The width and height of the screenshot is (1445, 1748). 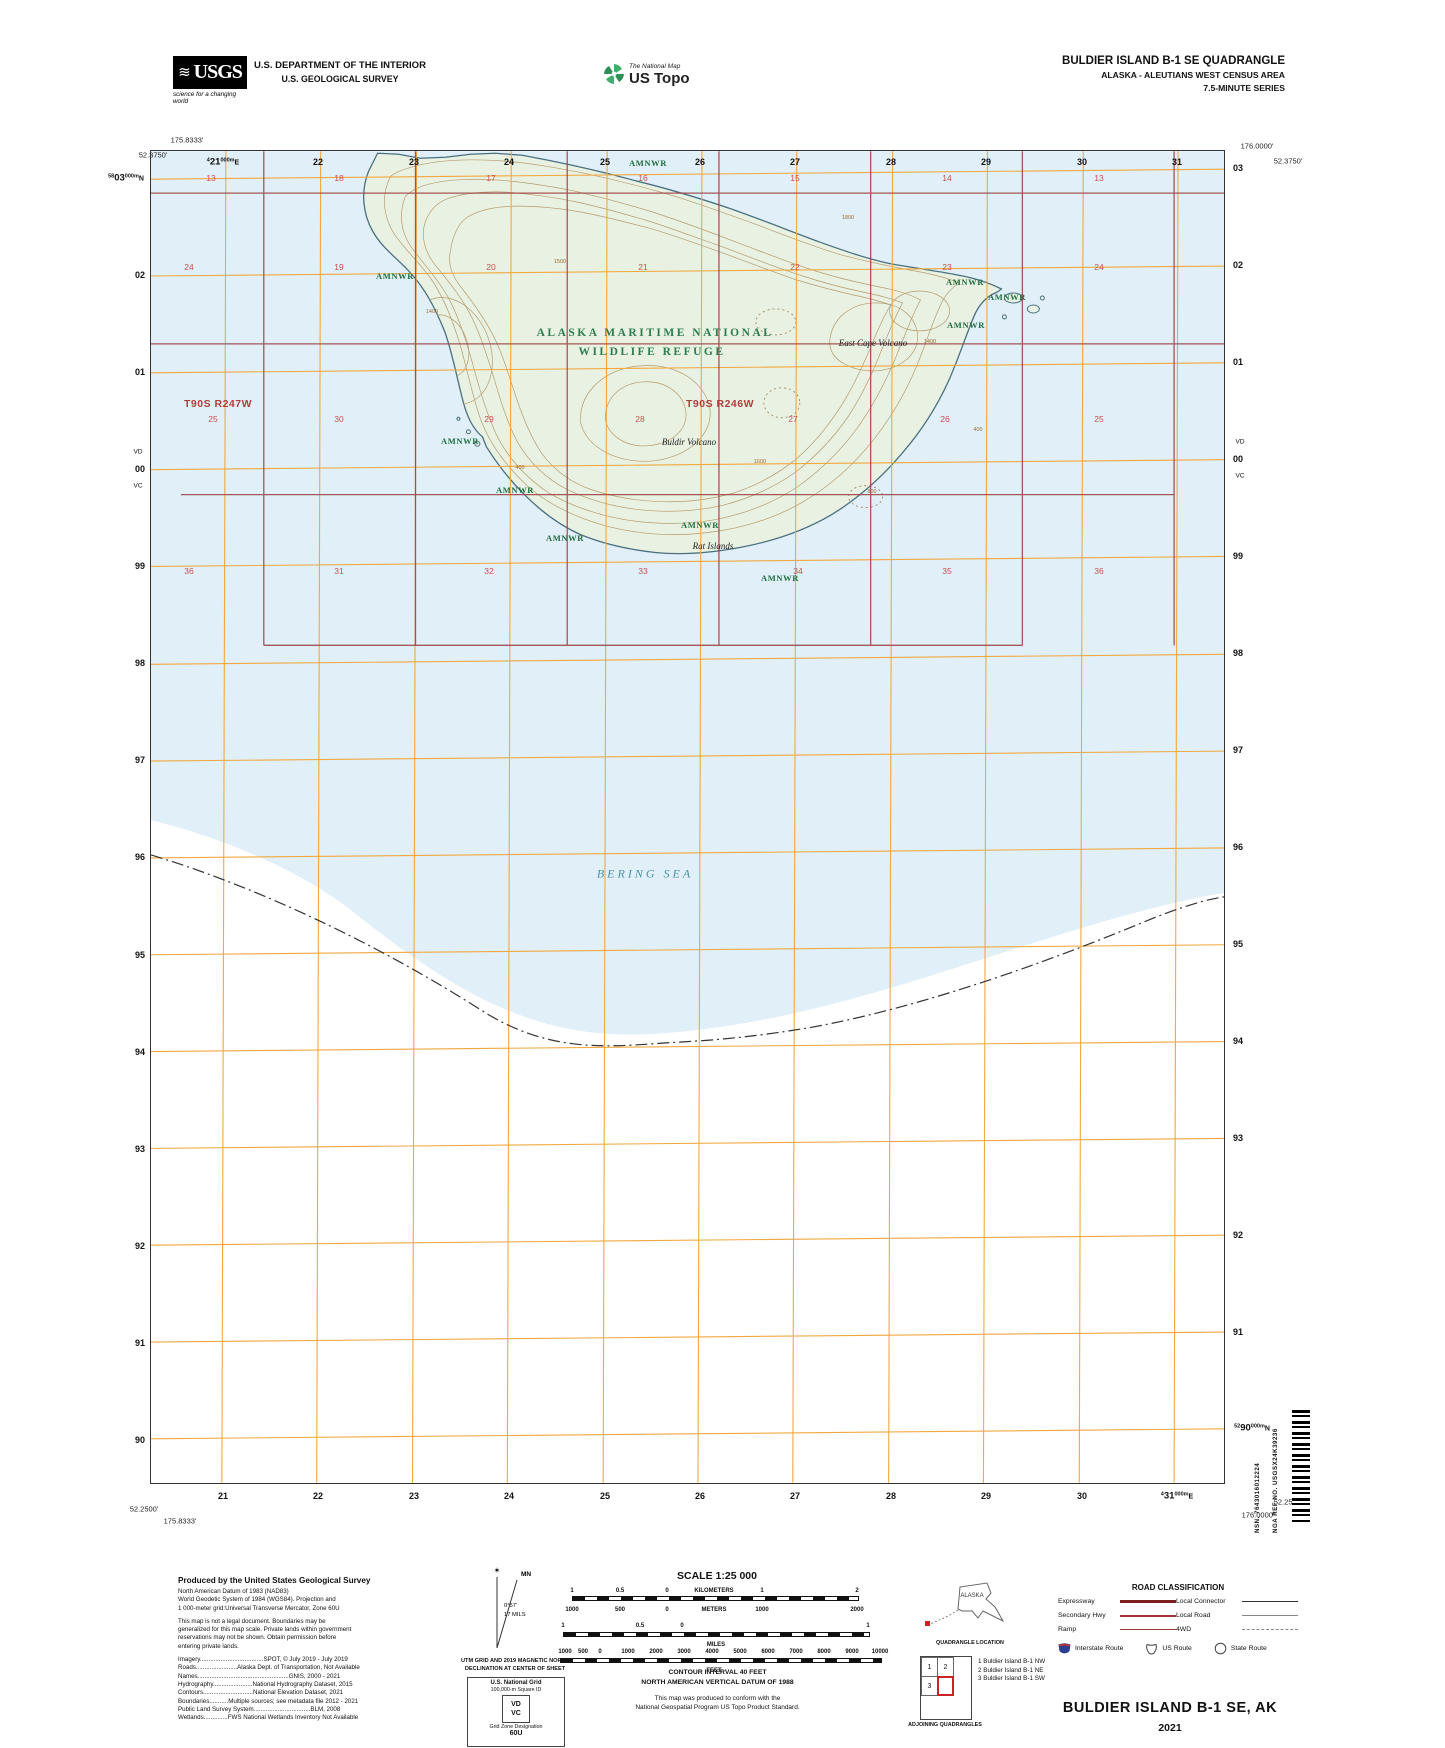 I want to click on datum-line: North American Datum of 1983 (NAD83), so click(x=233, y=1591).